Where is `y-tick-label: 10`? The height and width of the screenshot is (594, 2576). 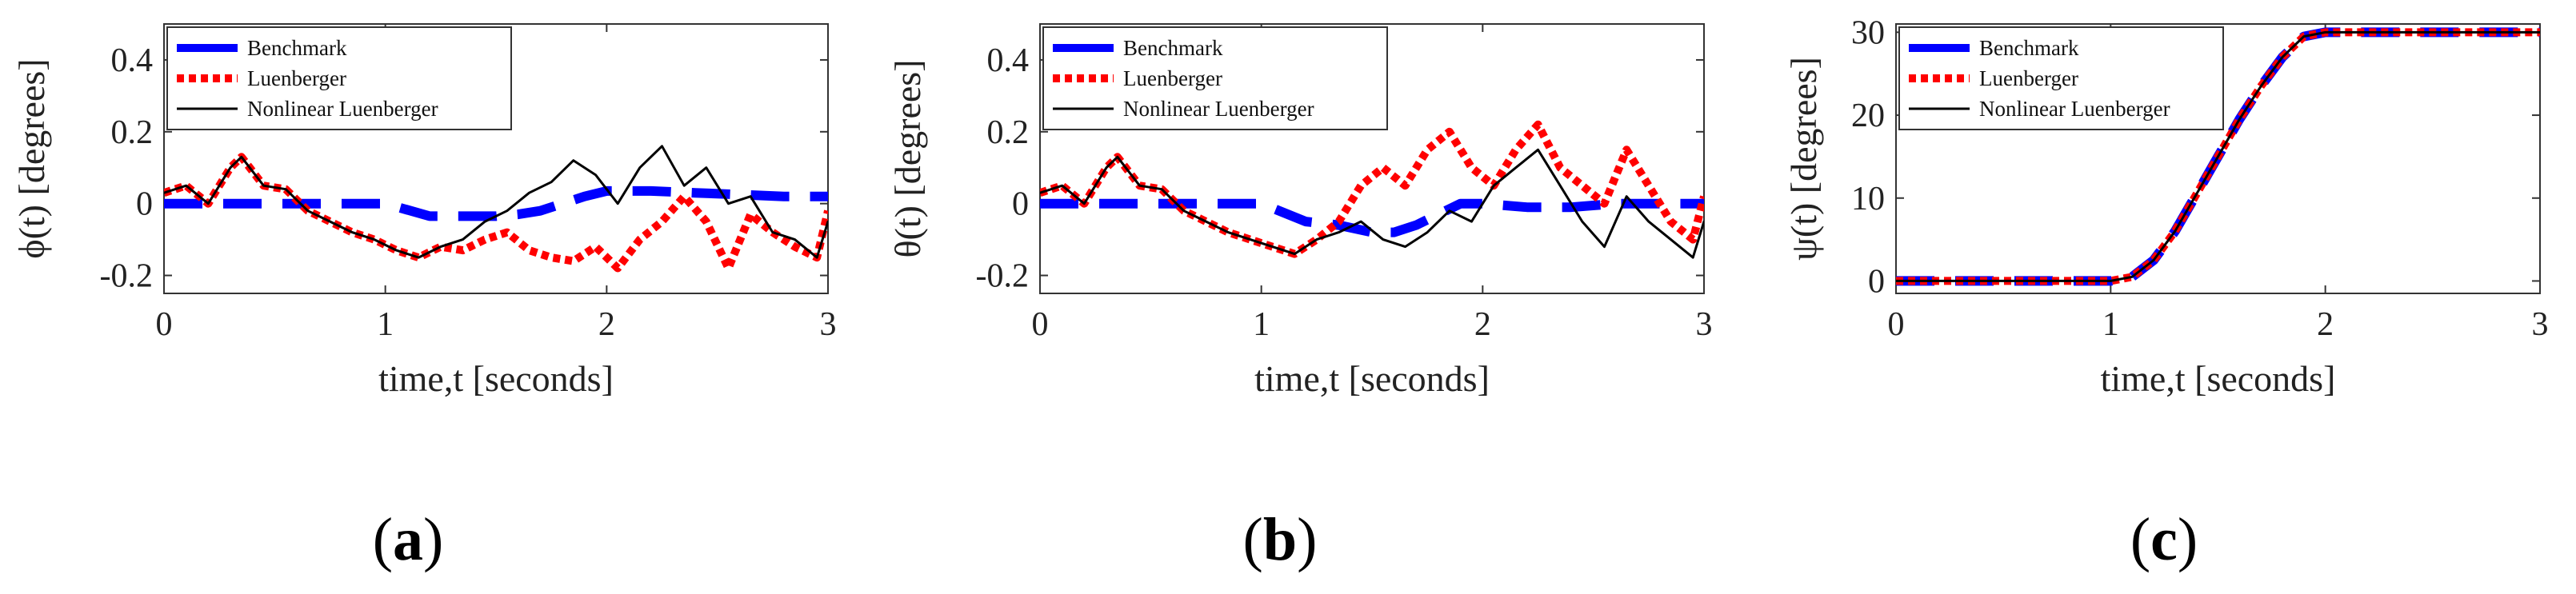 y-tick-label: 10 is located at coordinates (1868, 199).